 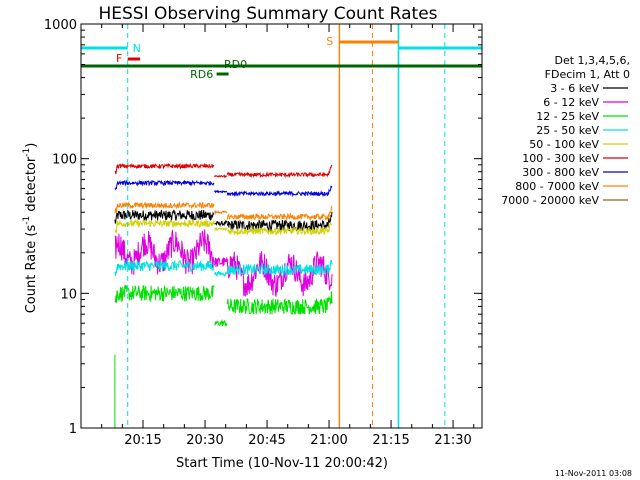 I want to click on y-axis-label: Count Rate (s-1 detector-1), so click(x=30, y=228).